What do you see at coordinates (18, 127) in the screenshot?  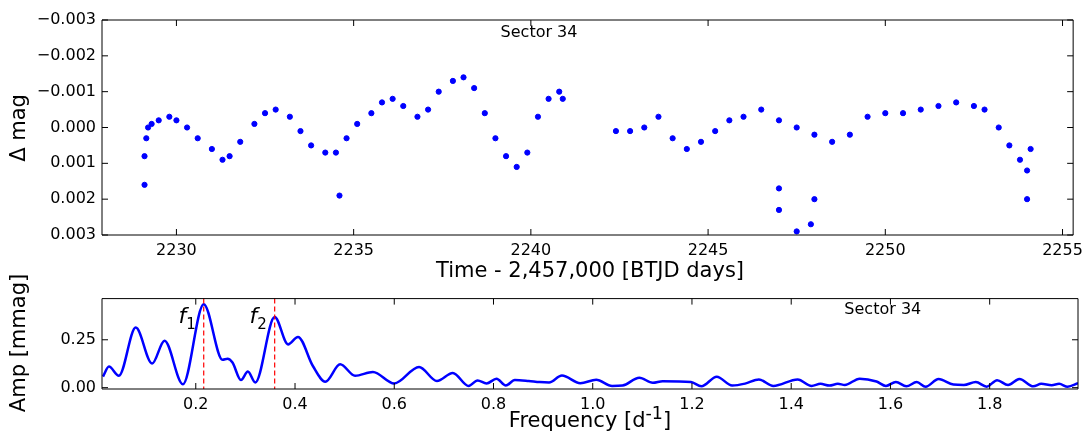 I see `y-axis-title: Δ mag` at bounding box center [18, 127].